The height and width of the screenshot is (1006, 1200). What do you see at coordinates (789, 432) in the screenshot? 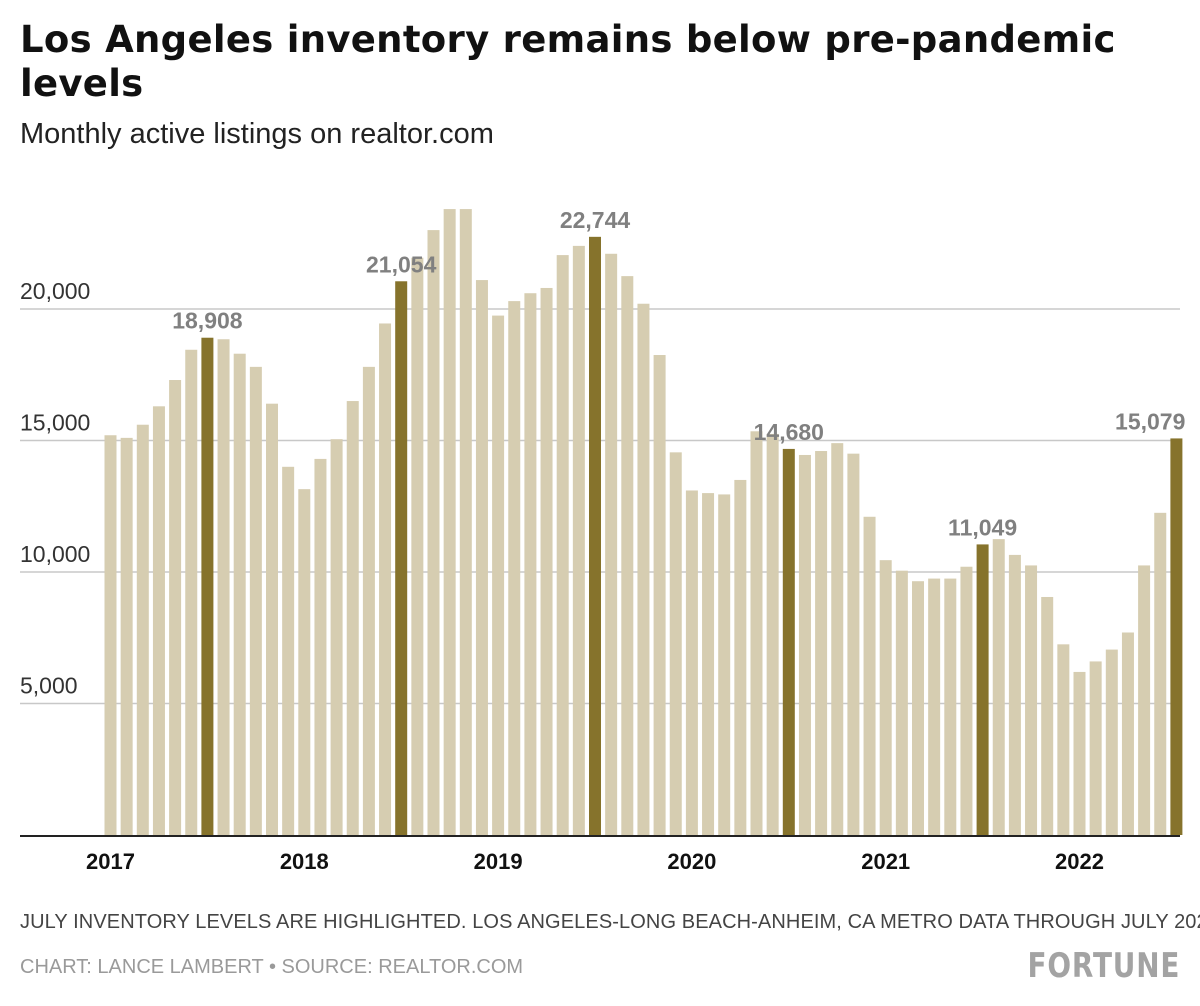
I see `data-label: 14,680` at bounding box center [789, 432].